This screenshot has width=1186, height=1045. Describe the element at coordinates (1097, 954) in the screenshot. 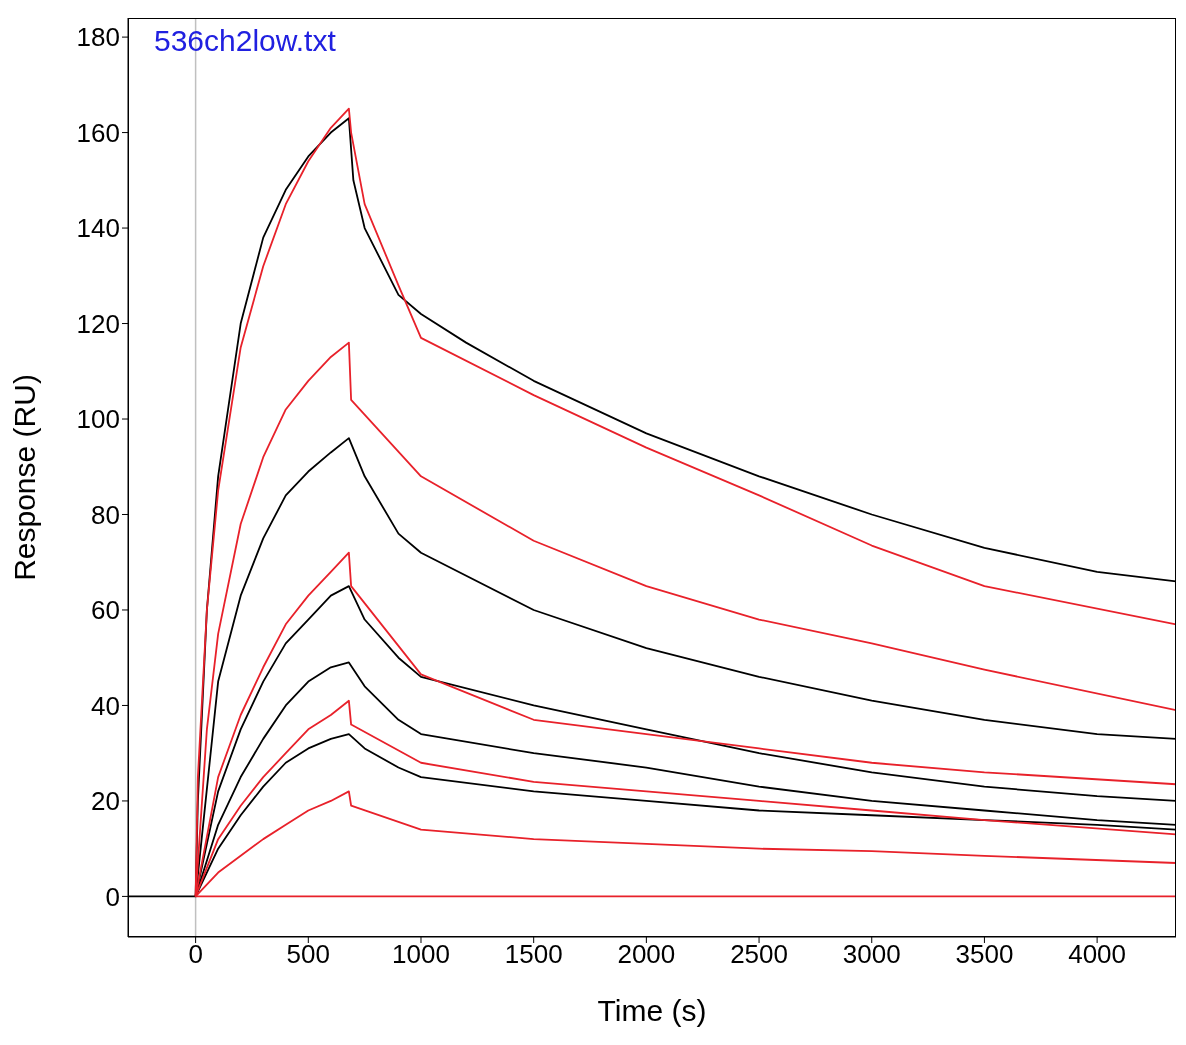

I see `x-tick-label: 4000` at that location.